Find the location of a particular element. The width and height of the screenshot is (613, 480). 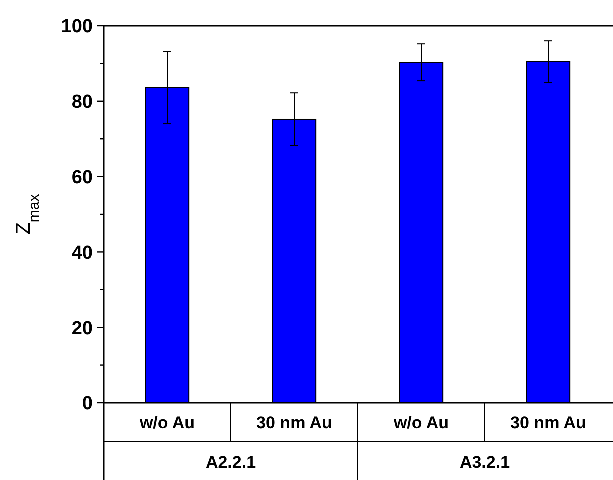

text: A3.2.1 is located at coordinates (485, 462).